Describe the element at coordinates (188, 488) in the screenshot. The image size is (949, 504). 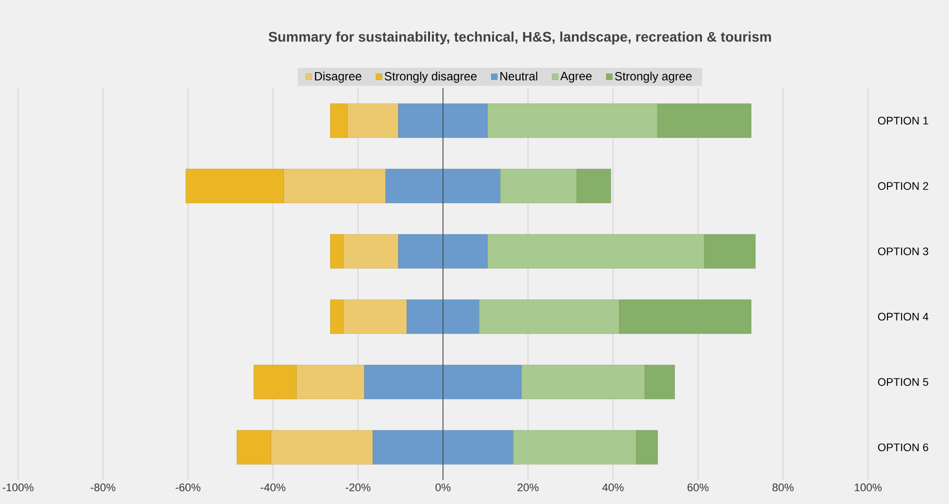
I see `x-tick-label: -60%` at that location.